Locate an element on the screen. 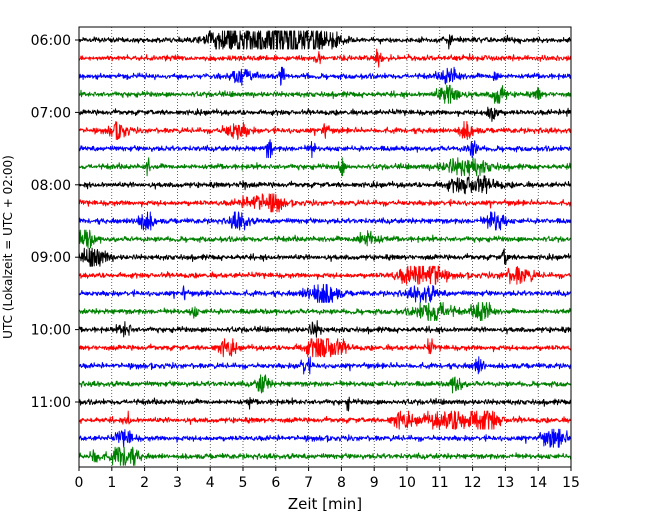 This screenshot has height=520, width=650. x-tick-label: 7 is located at coordinates (308, 483).